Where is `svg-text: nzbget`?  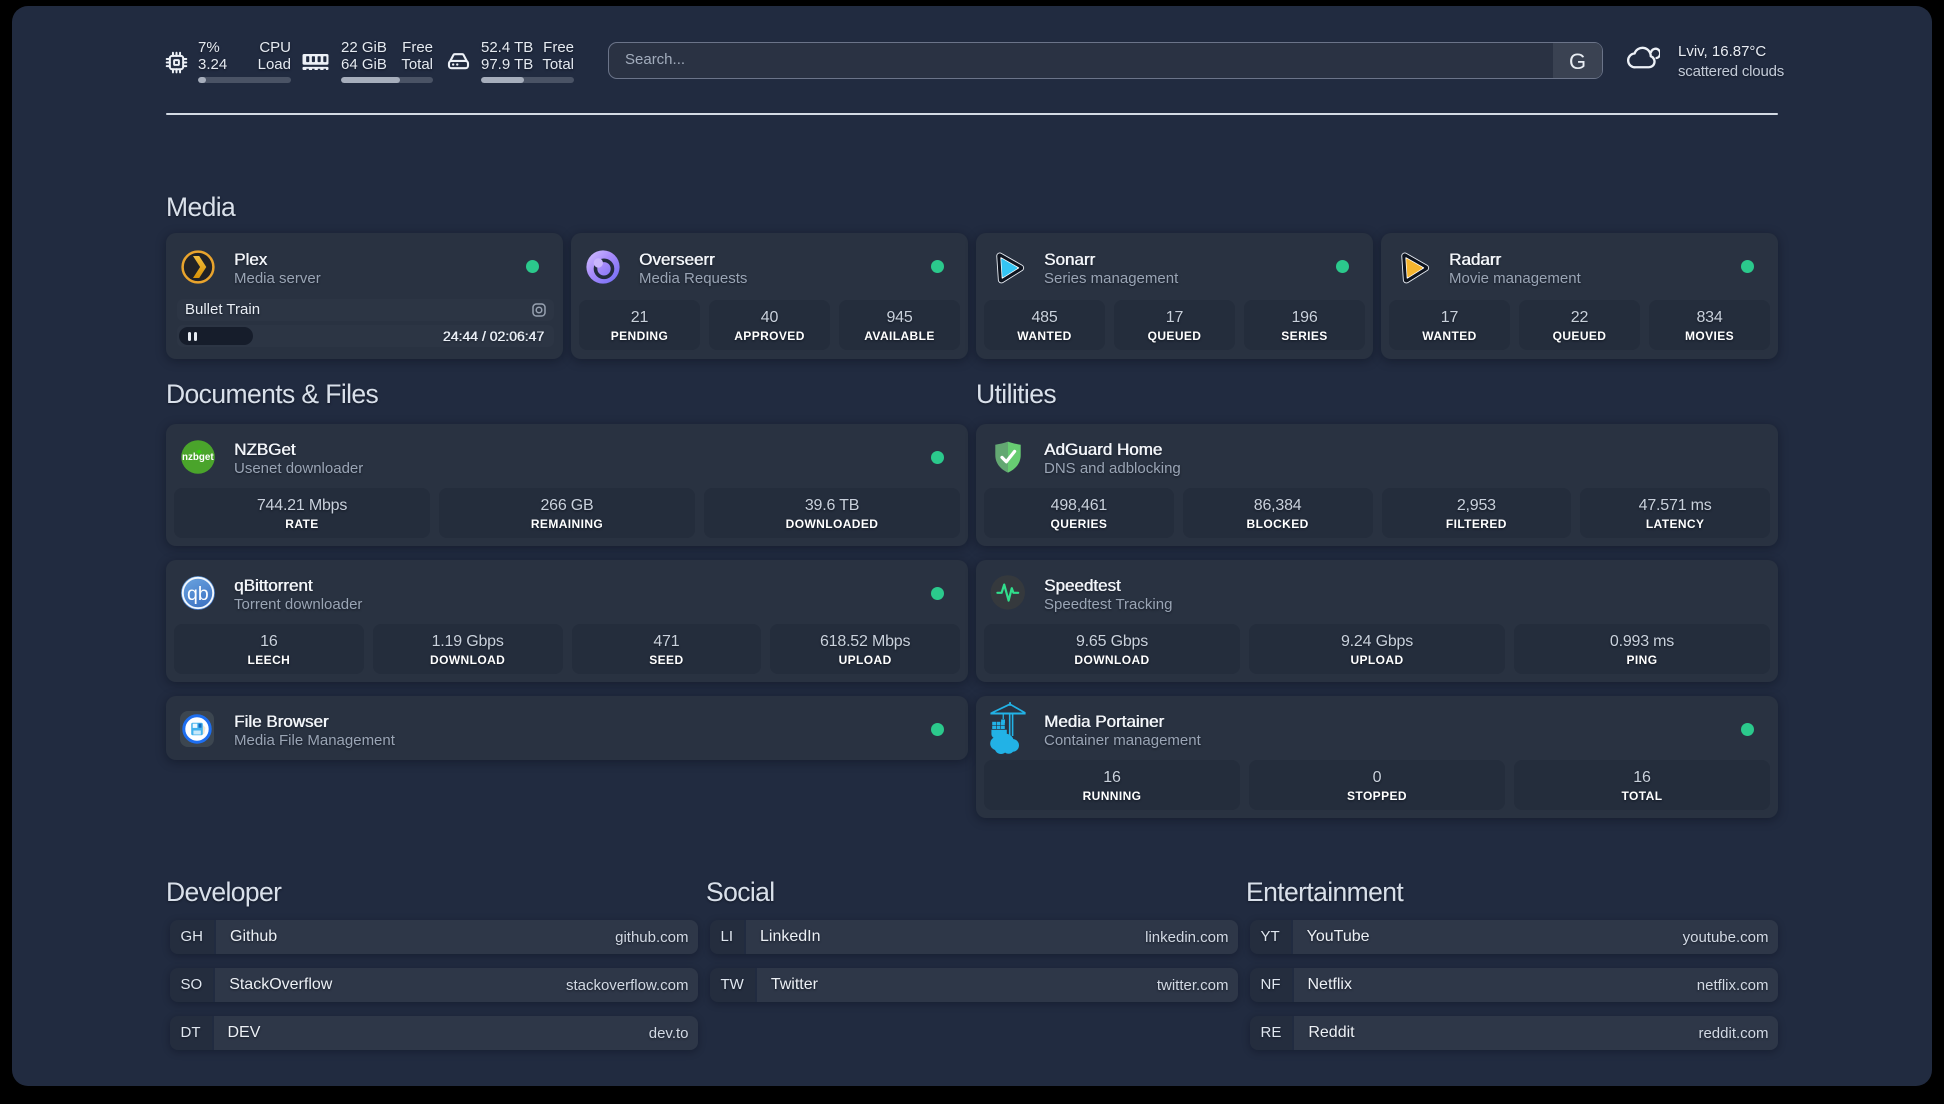 svg-text: nzbget is located at coordinates (198, 457).